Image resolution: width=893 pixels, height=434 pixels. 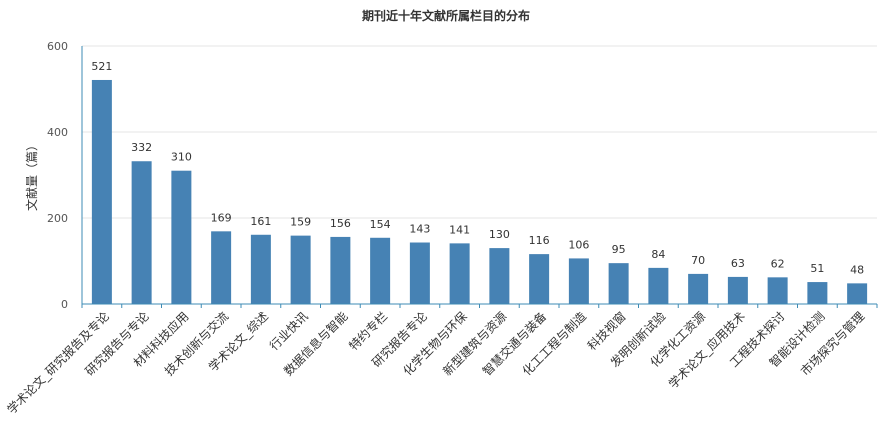 I want to click on y-tick-label: 400, so click(x=57, y=132).